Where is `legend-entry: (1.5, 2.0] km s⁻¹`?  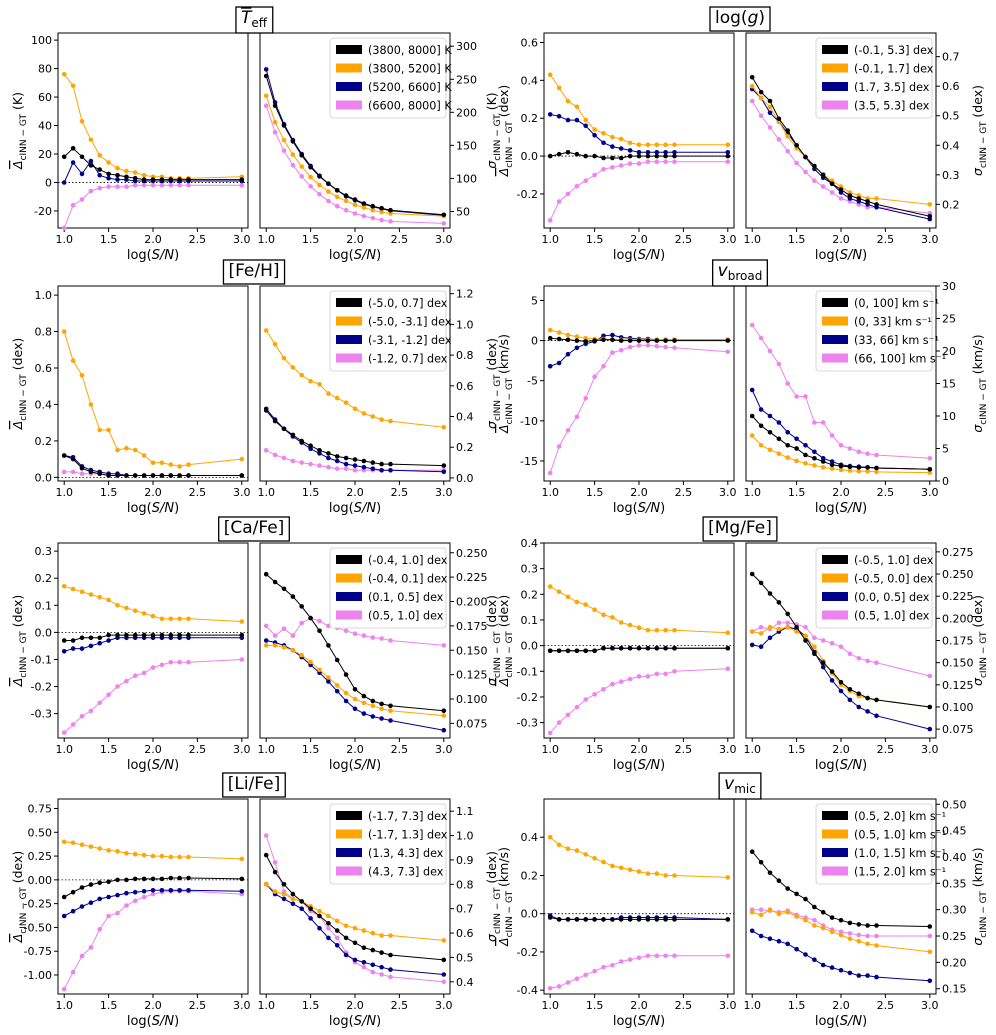
legend-entry: (1.5, 2.0] km s⁻¹ is located at coordinates (900, 872).